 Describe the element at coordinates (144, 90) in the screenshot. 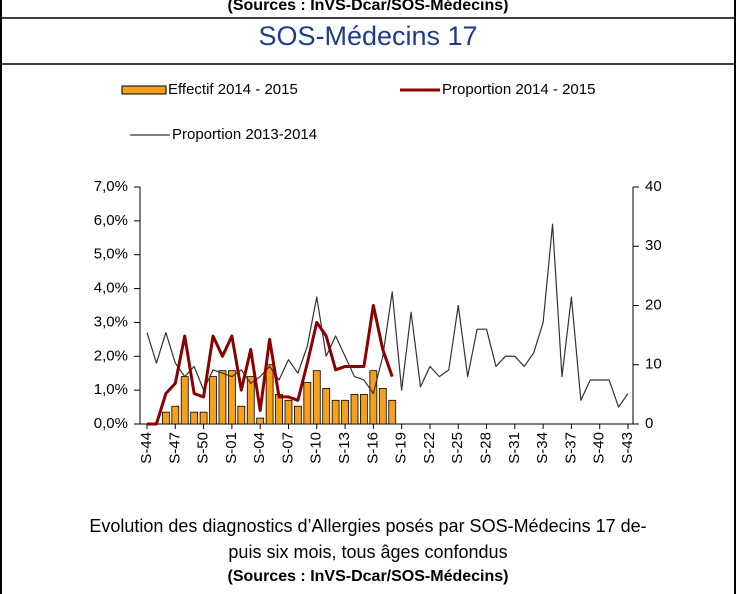

I see `legend-swatch` at that location.